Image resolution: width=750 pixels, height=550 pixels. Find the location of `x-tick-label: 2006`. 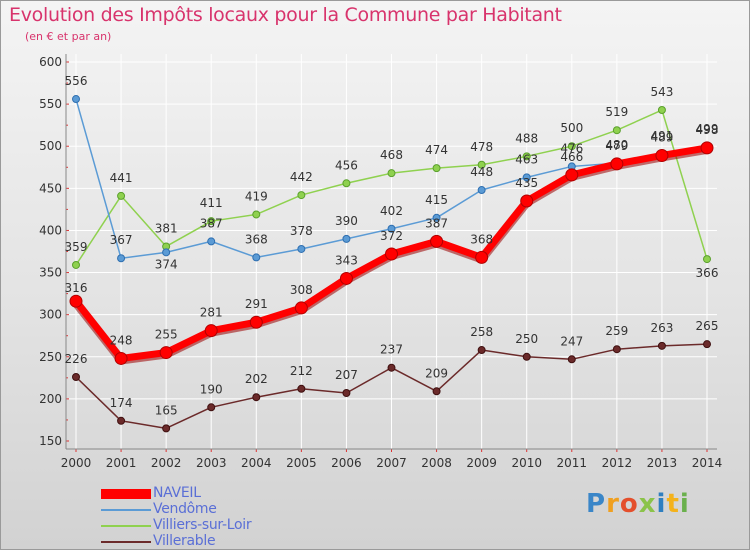

x-tick-label: 2006 is located at coordinates (346, 463).